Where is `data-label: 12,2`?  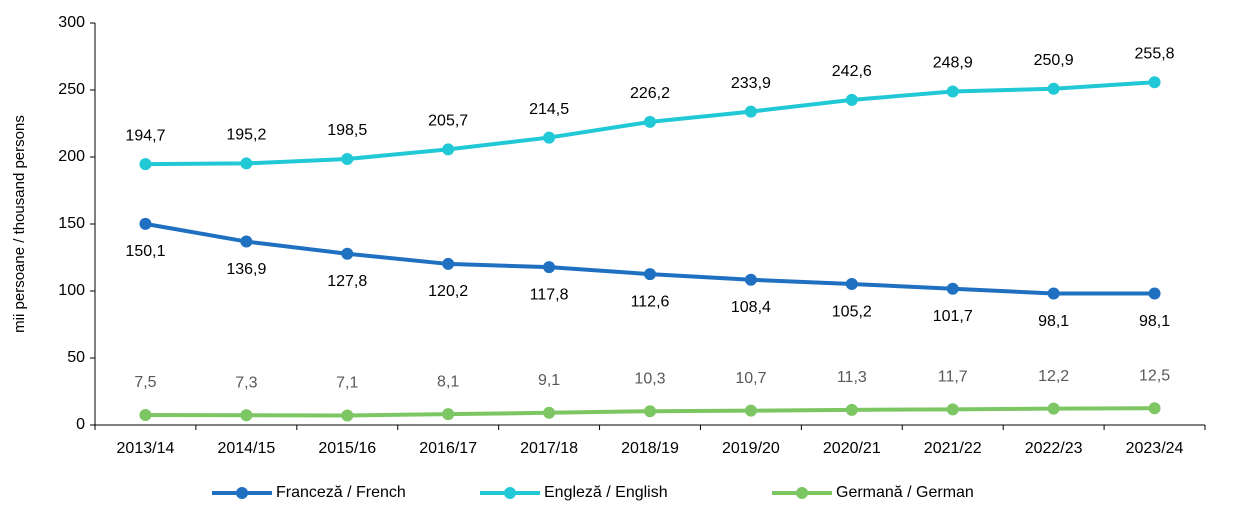
data-label: 12,2 is located at coordinates (1053, 376).